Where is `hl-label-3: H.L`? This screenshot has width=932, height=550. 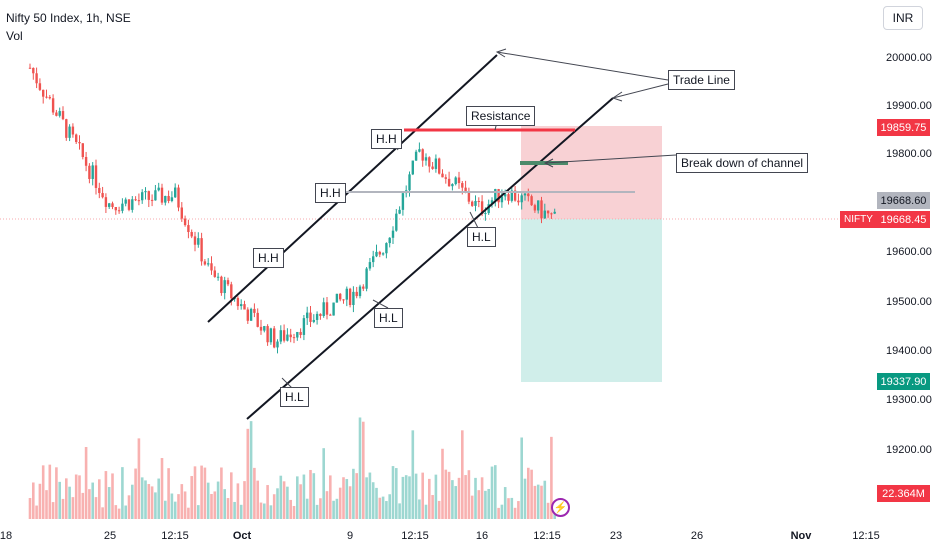 hl-label-3: H.L is located at coordinates (481, 237).